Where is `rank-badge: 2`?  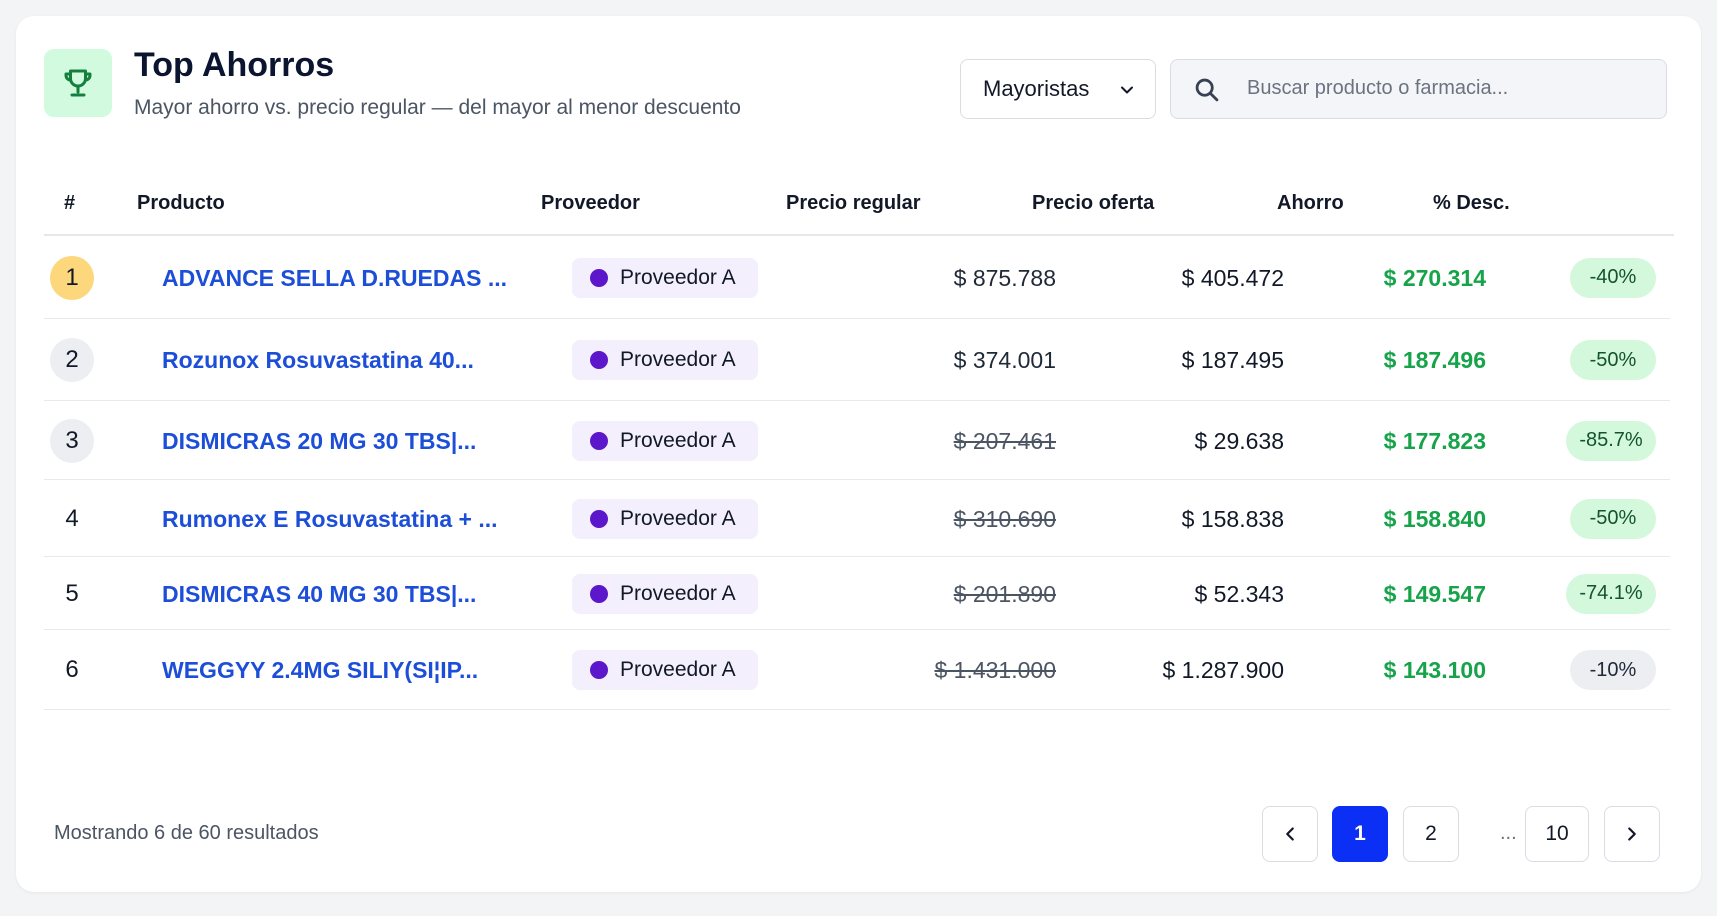
rank-badge: 2 is located at coordinates (72, 360).